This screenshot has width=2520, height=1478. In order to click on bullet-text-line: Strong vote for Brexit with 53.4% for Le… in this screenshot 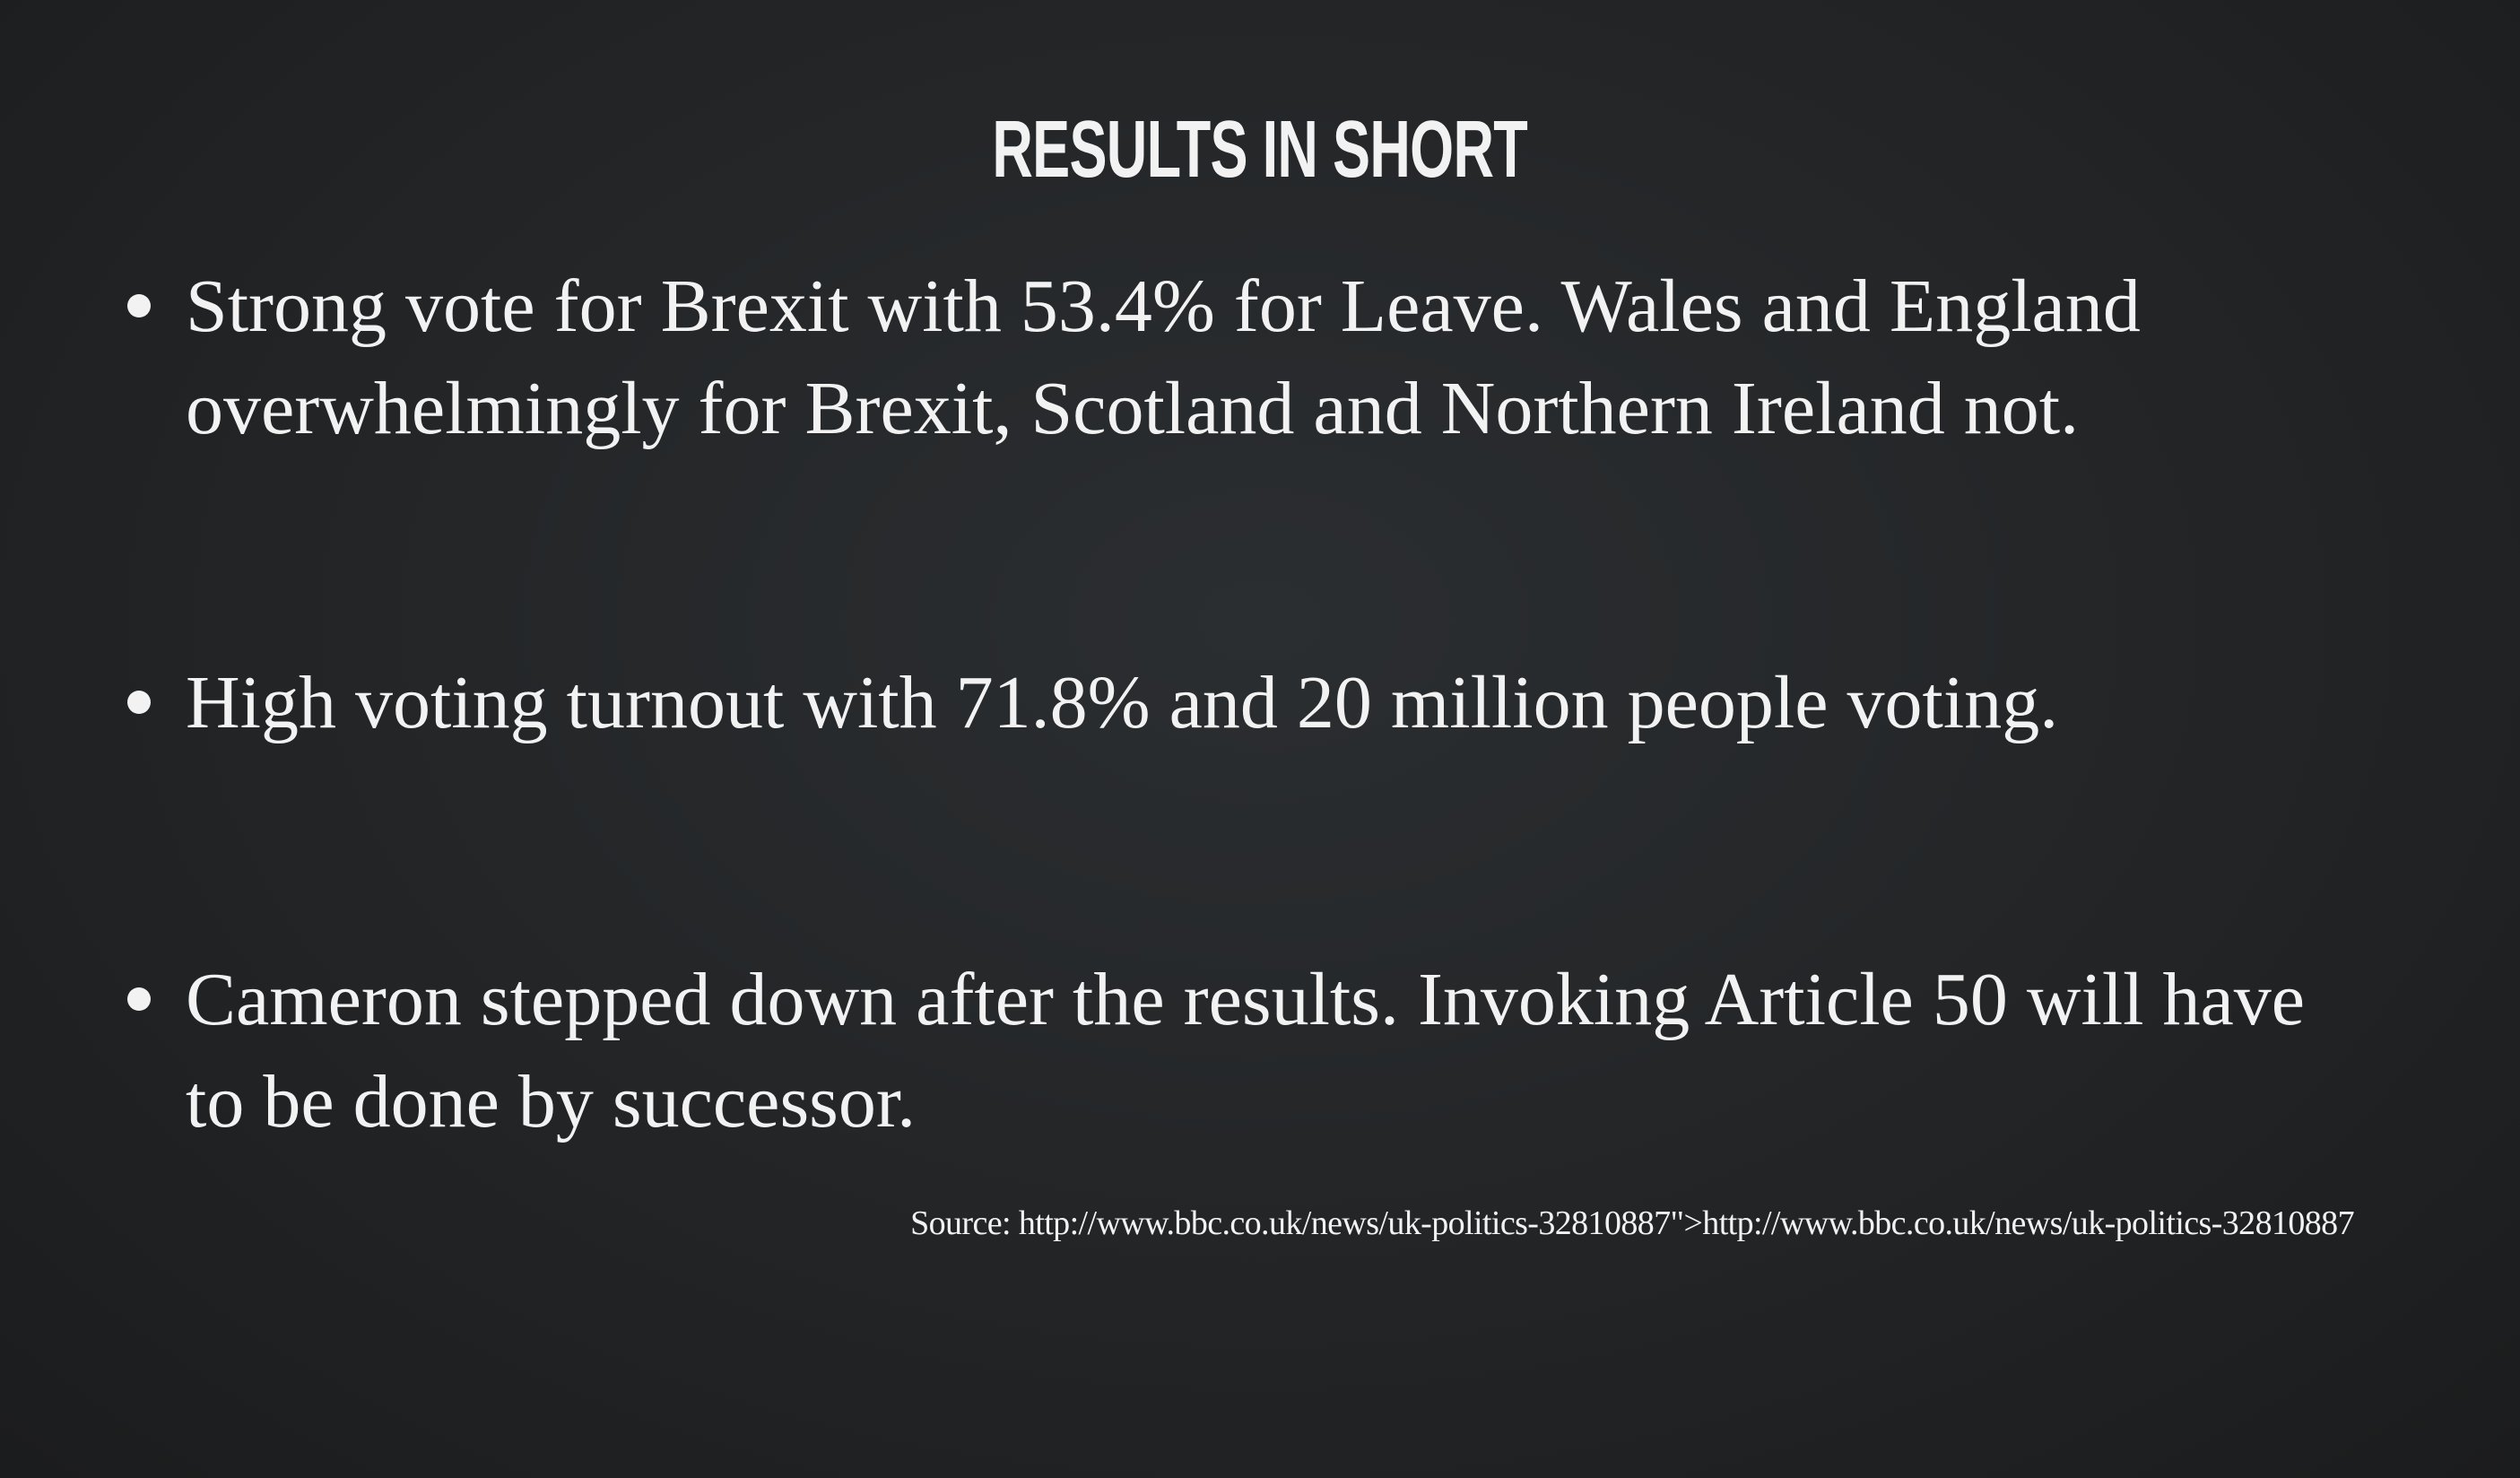, I will do `click(1163, 306)`.